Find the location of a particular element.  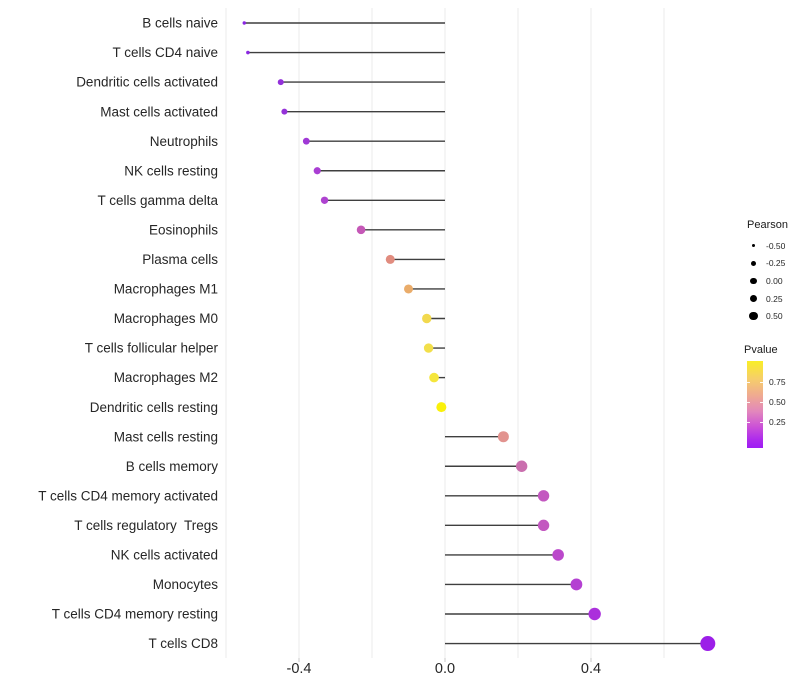

x-axis-tick-label: 0.4 is located at coordinates (591, 669).